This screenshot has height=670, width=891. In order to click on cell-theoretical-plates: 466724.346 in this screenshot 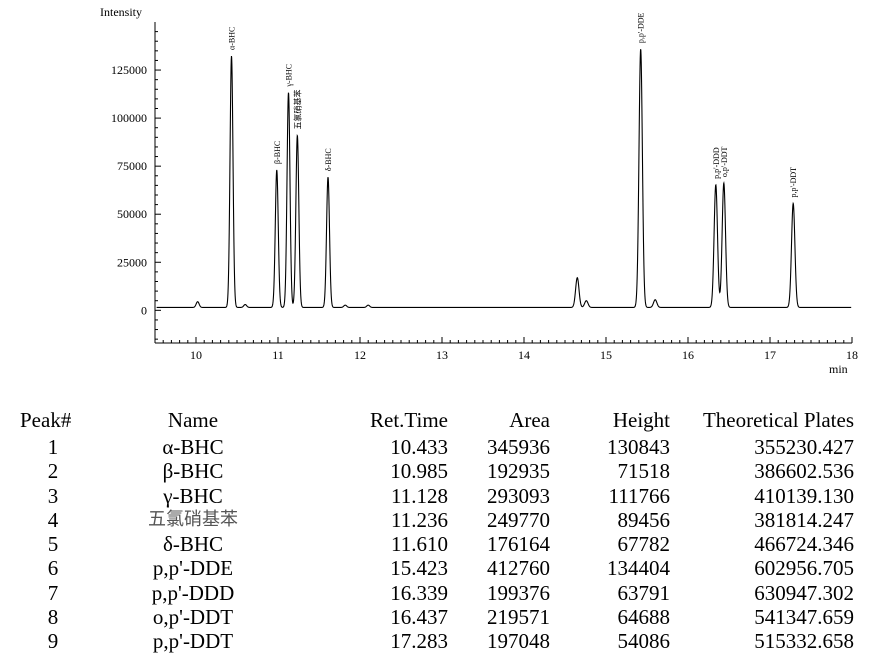, I will do `click(804, 544)`.